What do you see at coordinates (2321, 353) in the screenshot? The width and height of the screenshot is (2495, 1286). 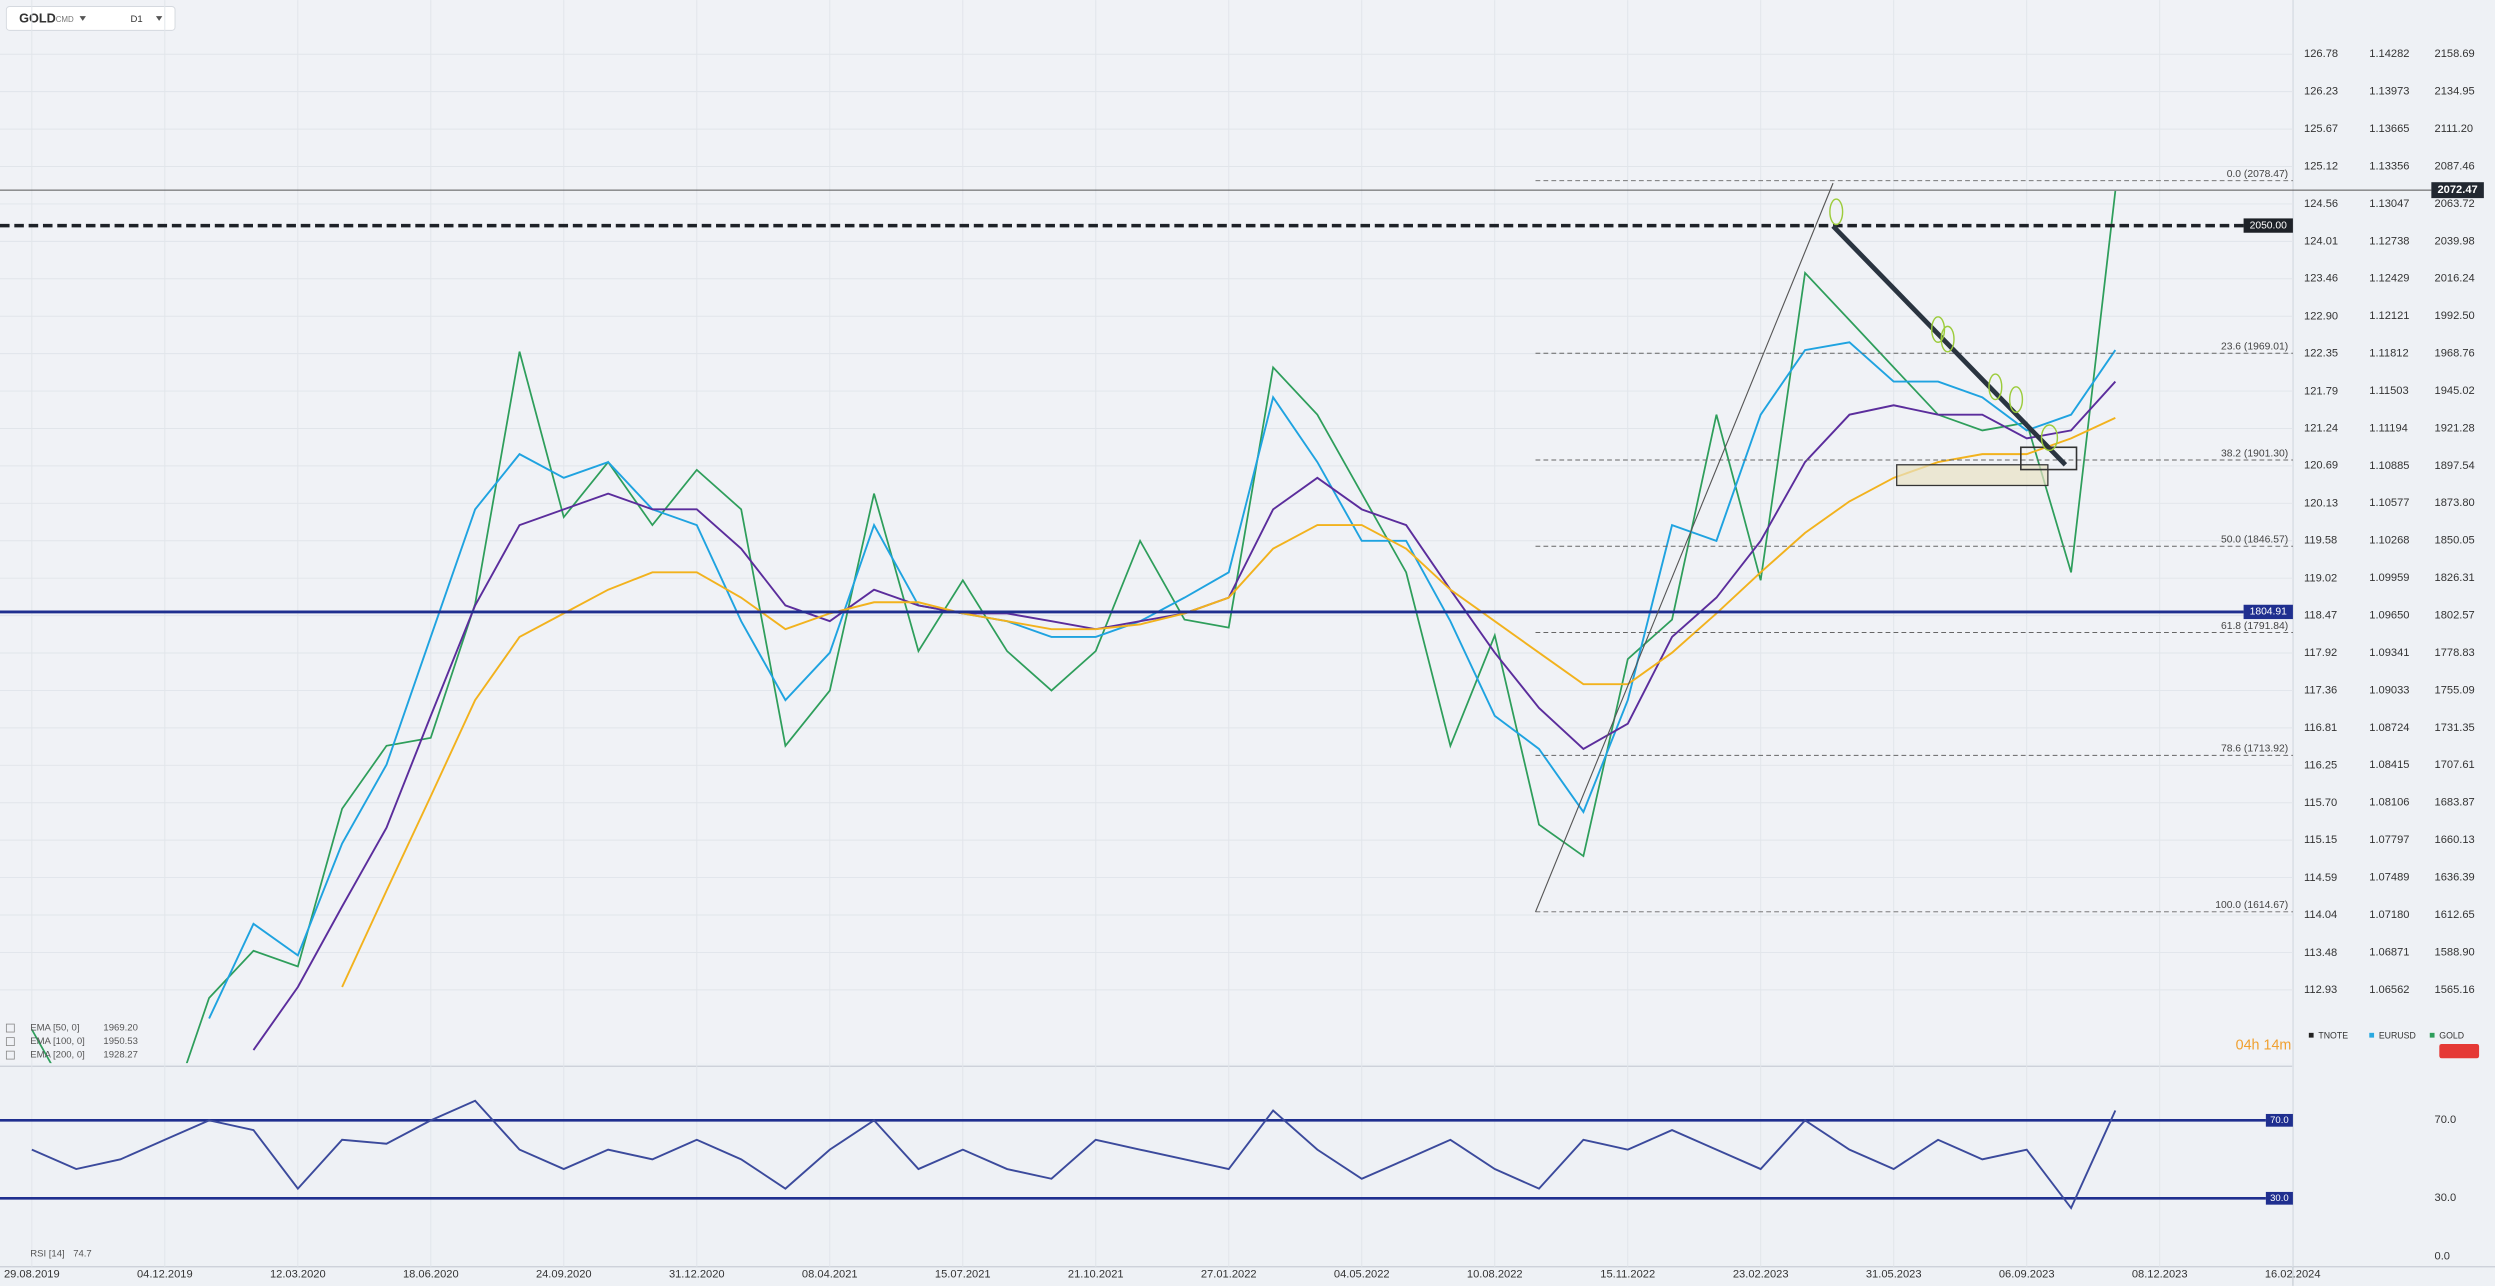 I see `tnote-tick-label: 122.35` at bounding box center [2321, 353].